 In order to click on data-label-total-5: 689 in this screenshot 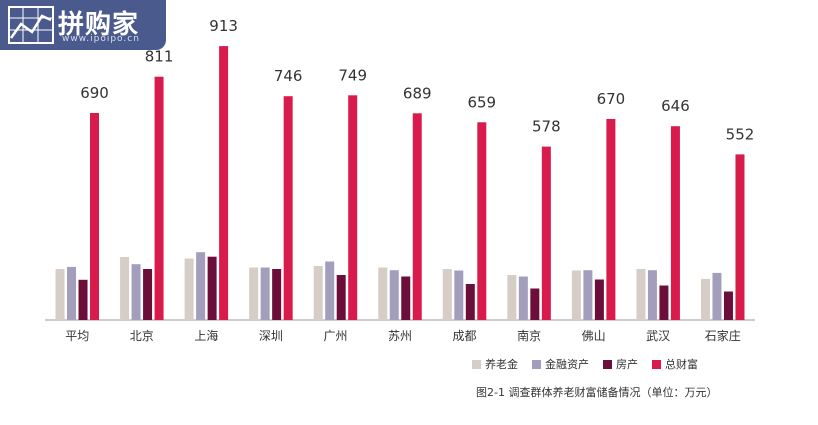, I will do `click(417, 93)`.